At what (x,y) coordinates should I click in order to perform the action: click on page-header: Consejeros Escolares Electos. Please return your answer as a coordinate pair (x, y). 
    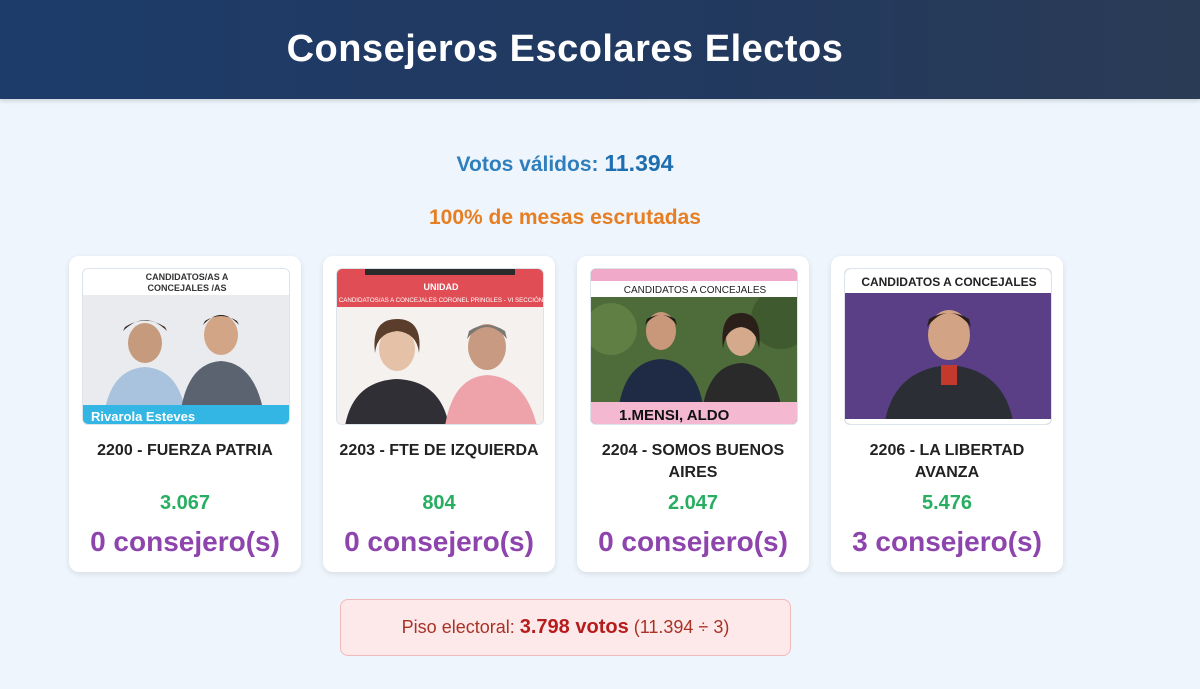
    Looking at the image, I should click on (600, 49).